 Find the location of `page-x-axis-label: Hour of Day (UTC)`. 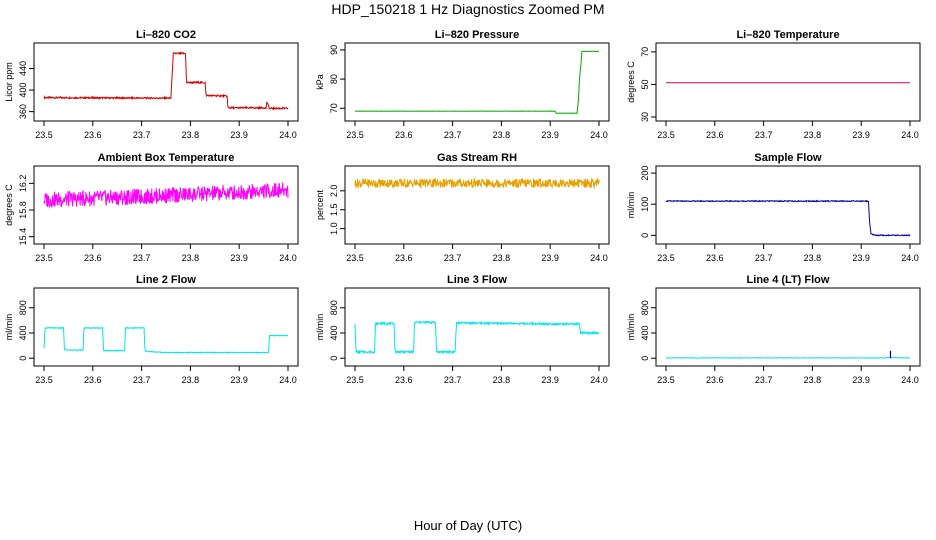

page-x-axis-label: Hour of Day (UTC) is located at coordinates (468, 525).